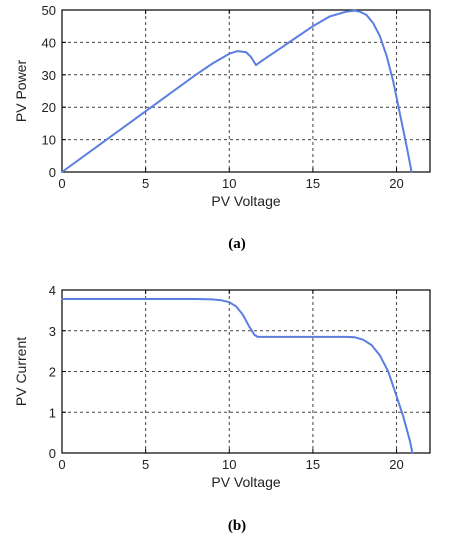 The image size is (474, 542). What do you see at coordinates (52, 290) in the screenshot?
I see `chart-1-y-tick-label-4: 4` at bounding box center [52, 290].